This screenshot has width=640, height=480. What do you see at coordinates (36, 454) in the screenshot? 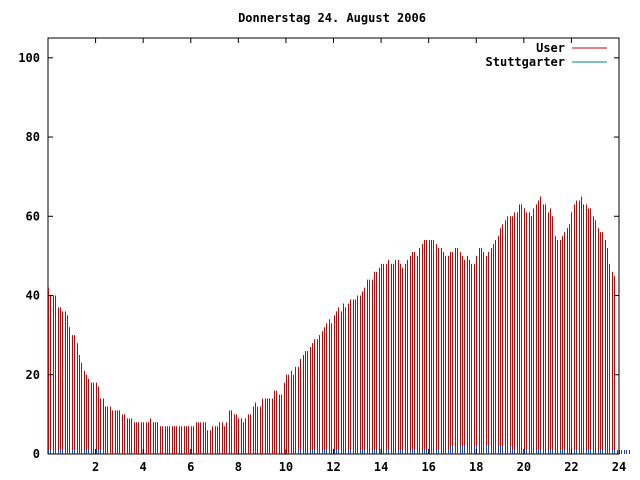
I see `y-tick-label: 0` at bounding box center [36, 454].